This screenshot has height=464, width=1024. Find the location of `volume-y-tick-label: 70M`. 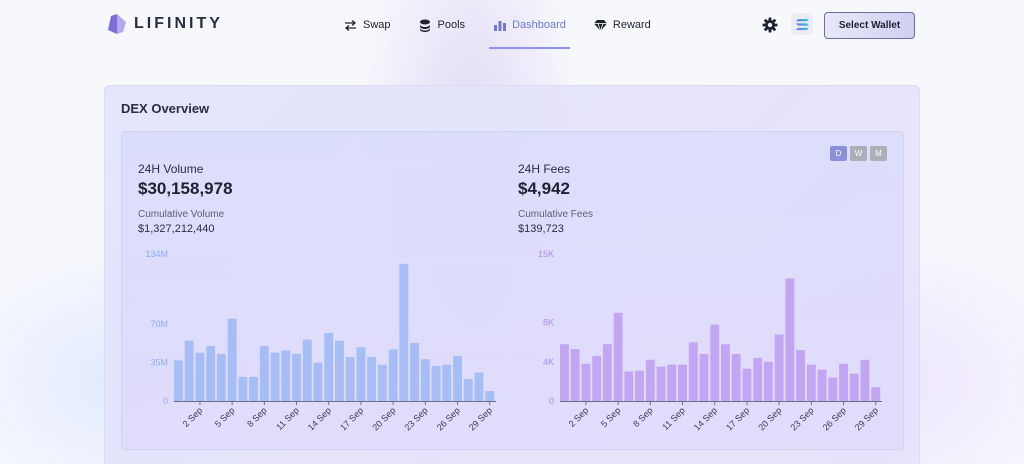

volume-y-tick-label: 70M is located at coordinates (159, 324).